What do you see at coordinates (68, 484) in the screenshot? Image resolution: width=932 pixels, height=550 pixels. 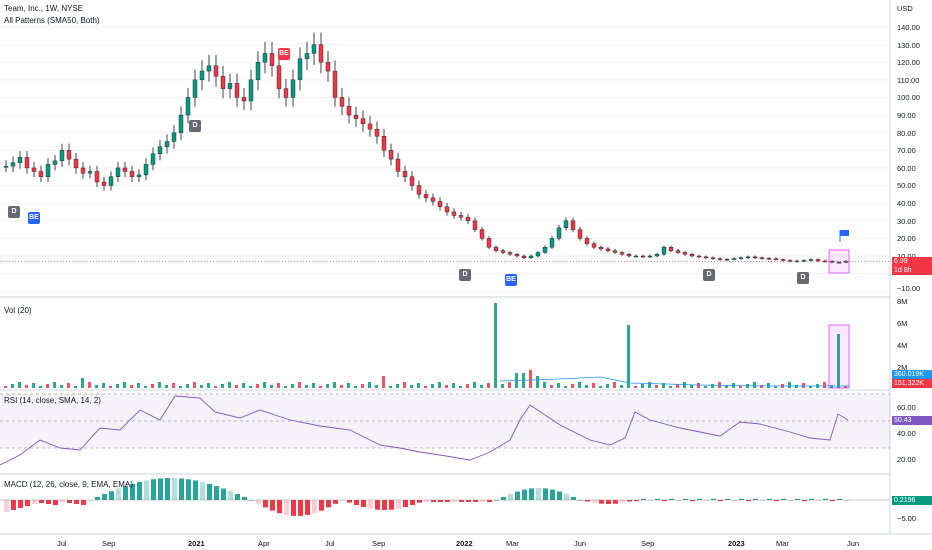 I see `macd-label: MACD (12, 26, close, 9, EMA, EMA)` at bounding box center [68, 484].